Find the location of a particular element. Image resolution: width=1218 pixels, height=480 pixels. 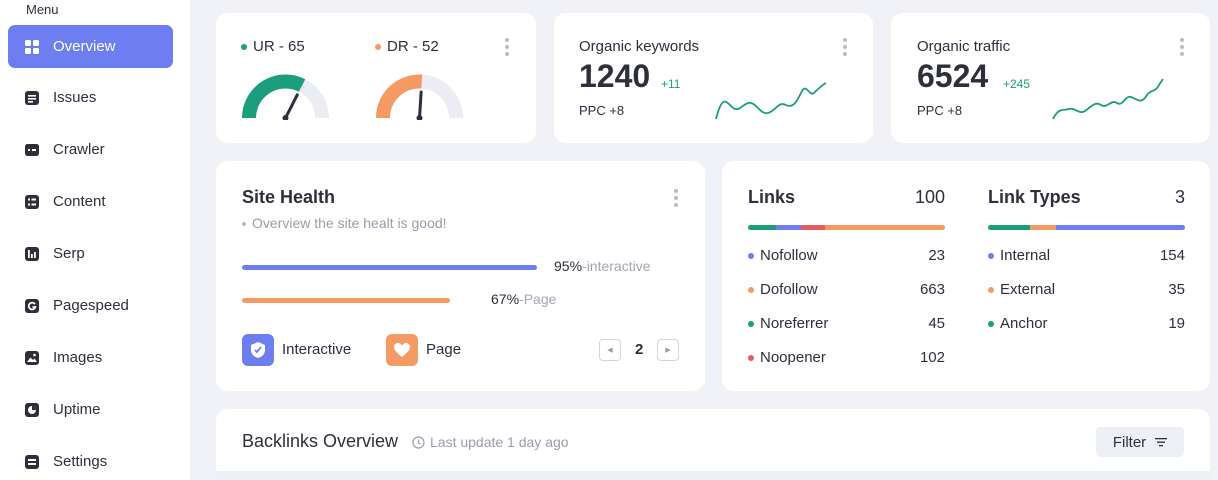

organic-traffic-ppc: PPC +8 is located at coordinates (940, 110).